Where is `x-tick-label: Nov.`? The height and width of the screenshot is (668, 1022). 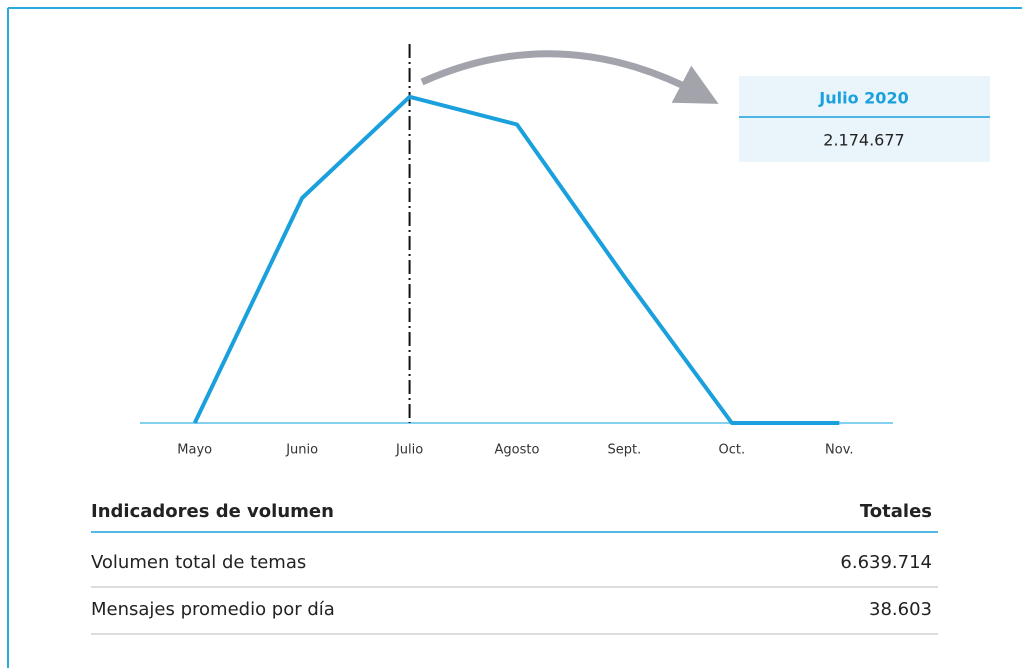 x-tick-label: Nov. is located at coordinates (839, 450).